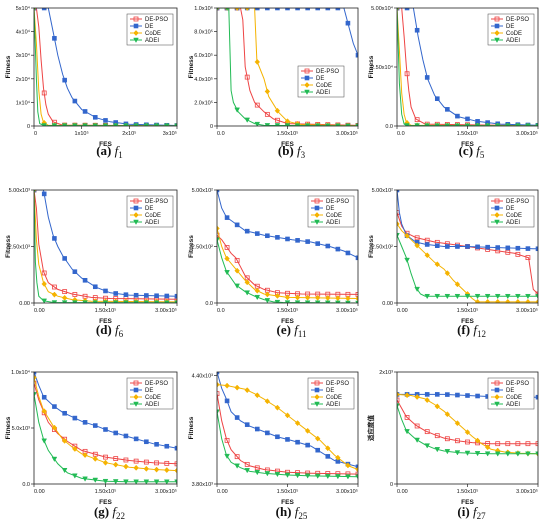  Describe the element at coordinates (510, 209) in the screenshot. I see `legend-label: DE` at that location.